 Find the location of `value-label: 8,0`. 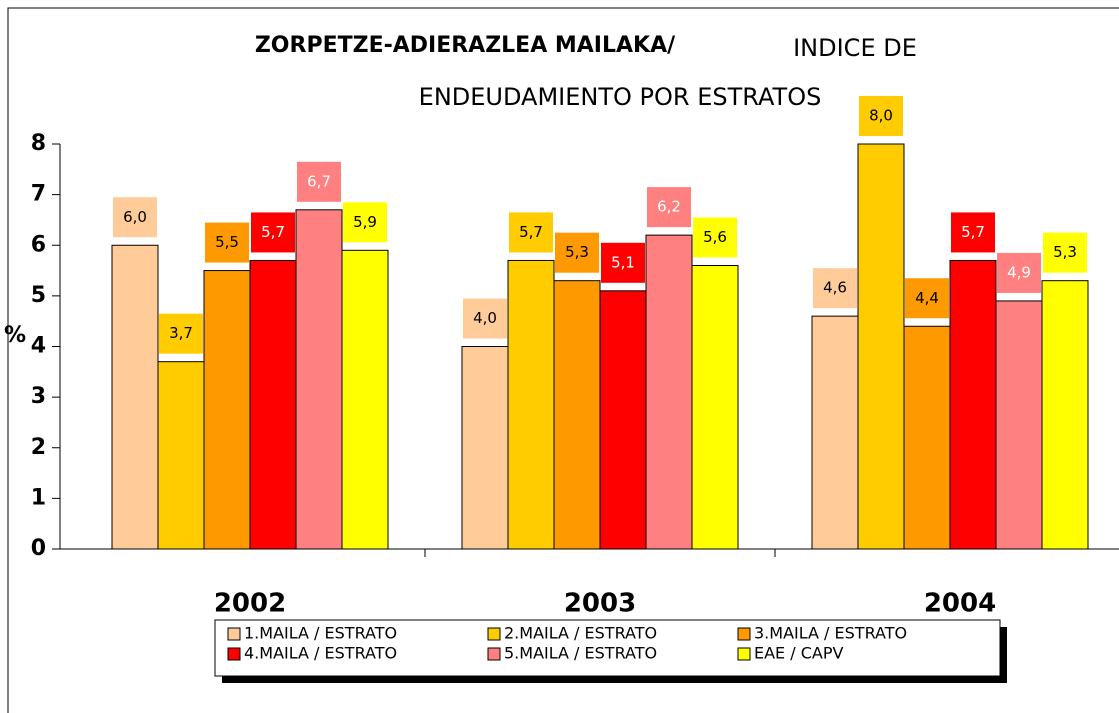

value-label: 8,0 is located at coordinates (881, 116).